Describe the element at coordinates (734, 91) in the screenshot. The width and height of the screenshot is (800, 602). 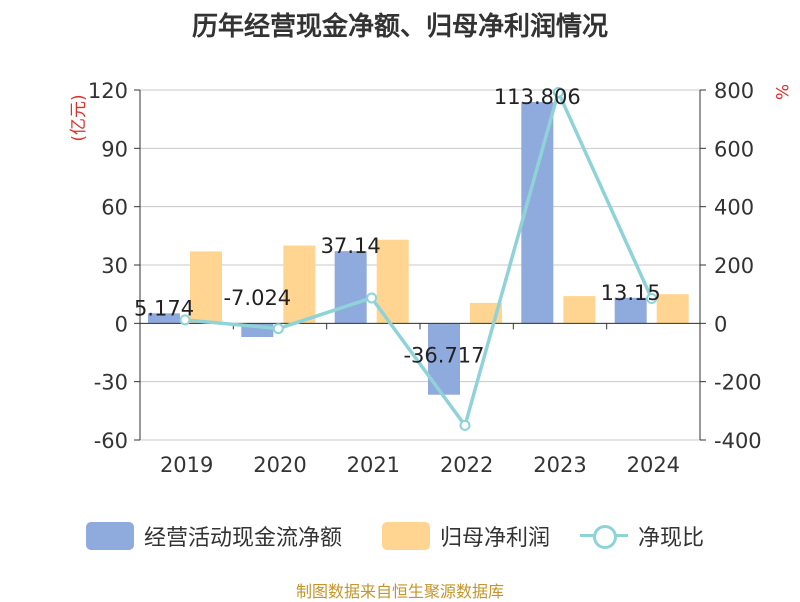
I see `right-tick-label: 800` at that location.